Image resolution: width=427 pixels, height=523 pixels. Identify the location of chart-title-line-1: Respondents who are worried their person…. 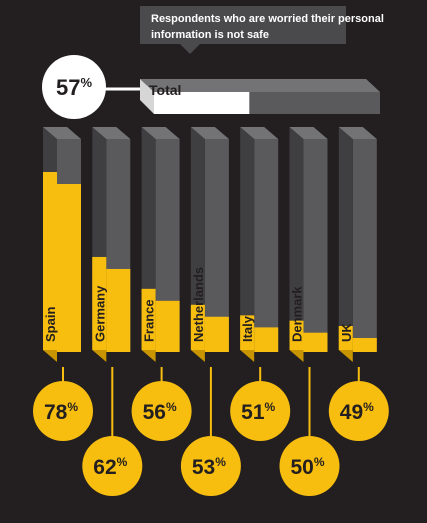
(267, 19).